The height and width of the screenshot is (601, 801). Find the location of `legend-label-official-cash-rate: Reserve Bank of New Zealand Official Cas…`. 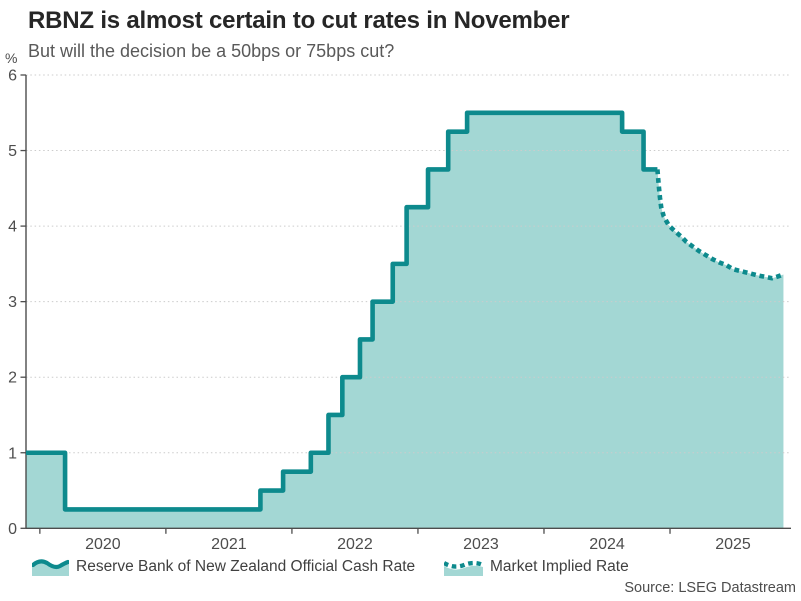

legend-label-official-cash-rate: Reserve Bank of New Zealand Official Cas… is located at coordinates (246, 566).